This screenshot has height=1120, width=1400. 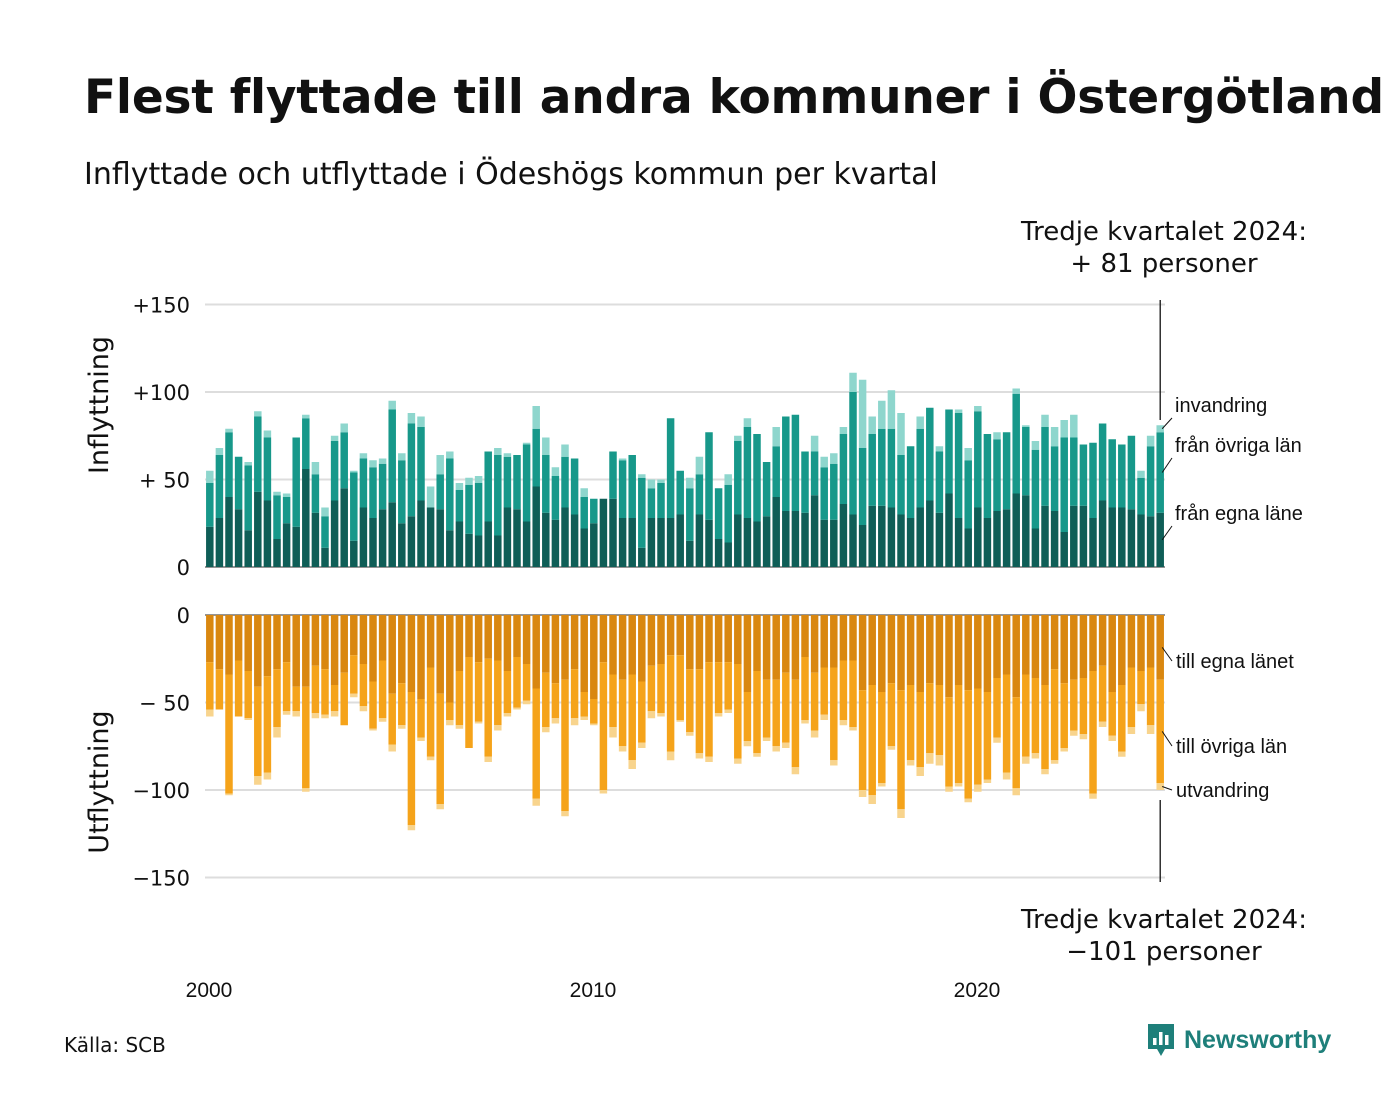 What do you see at coordinates (1235, 662) in the screenshot?
I see `series-label-outflow: till egna länet` at bounding box center [1235, 662].